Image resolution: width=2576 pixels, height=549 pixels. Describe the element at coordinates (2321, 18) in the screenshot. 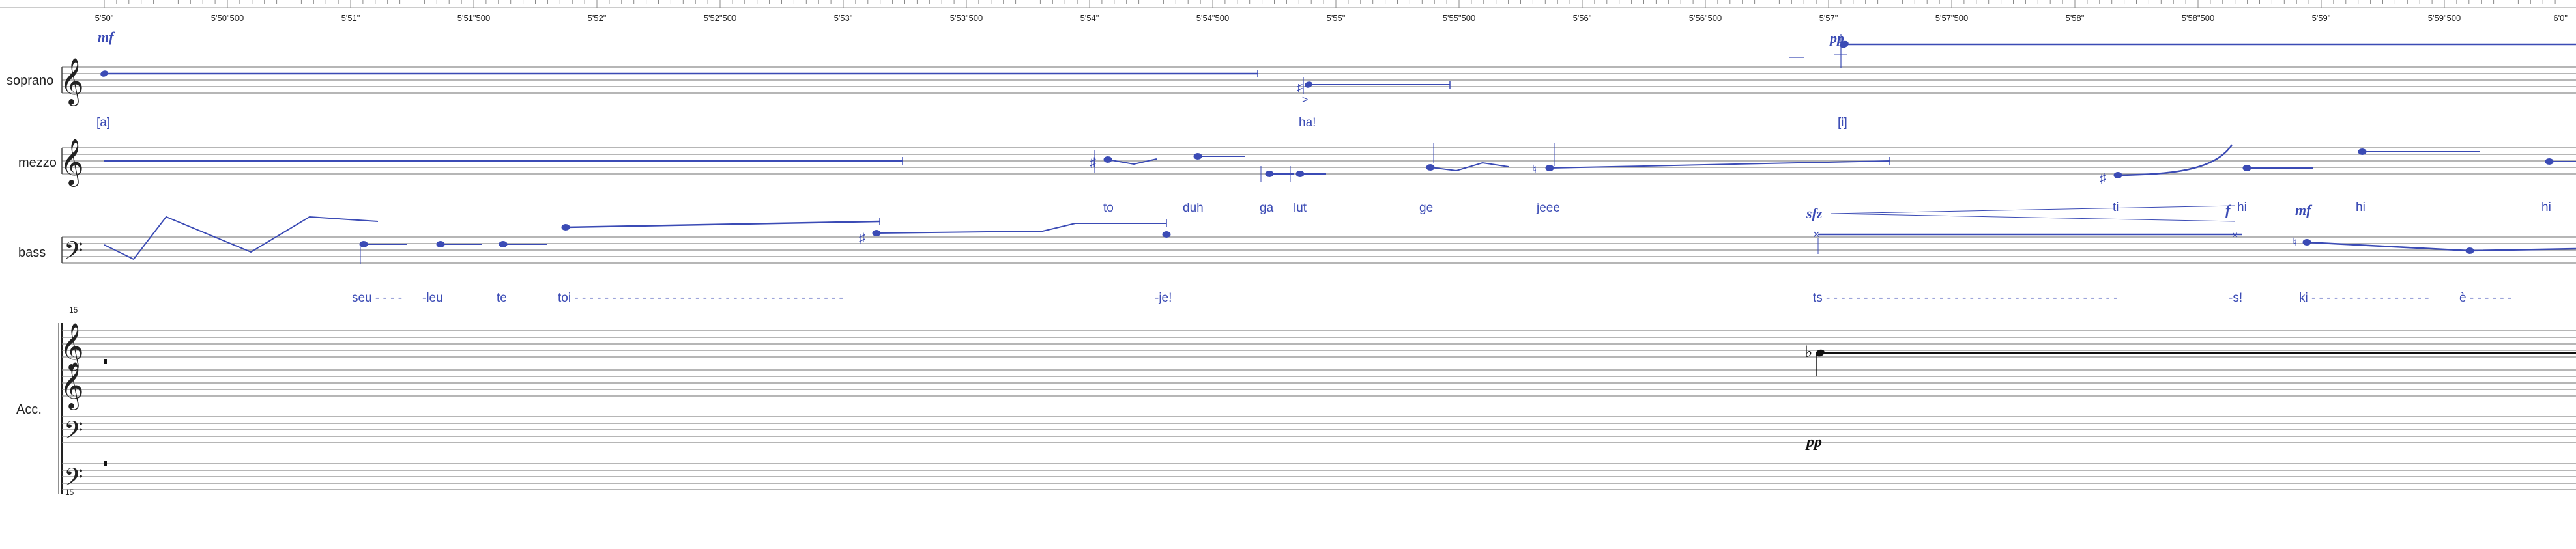

I see `ruler-label: 5'59"` at that location.